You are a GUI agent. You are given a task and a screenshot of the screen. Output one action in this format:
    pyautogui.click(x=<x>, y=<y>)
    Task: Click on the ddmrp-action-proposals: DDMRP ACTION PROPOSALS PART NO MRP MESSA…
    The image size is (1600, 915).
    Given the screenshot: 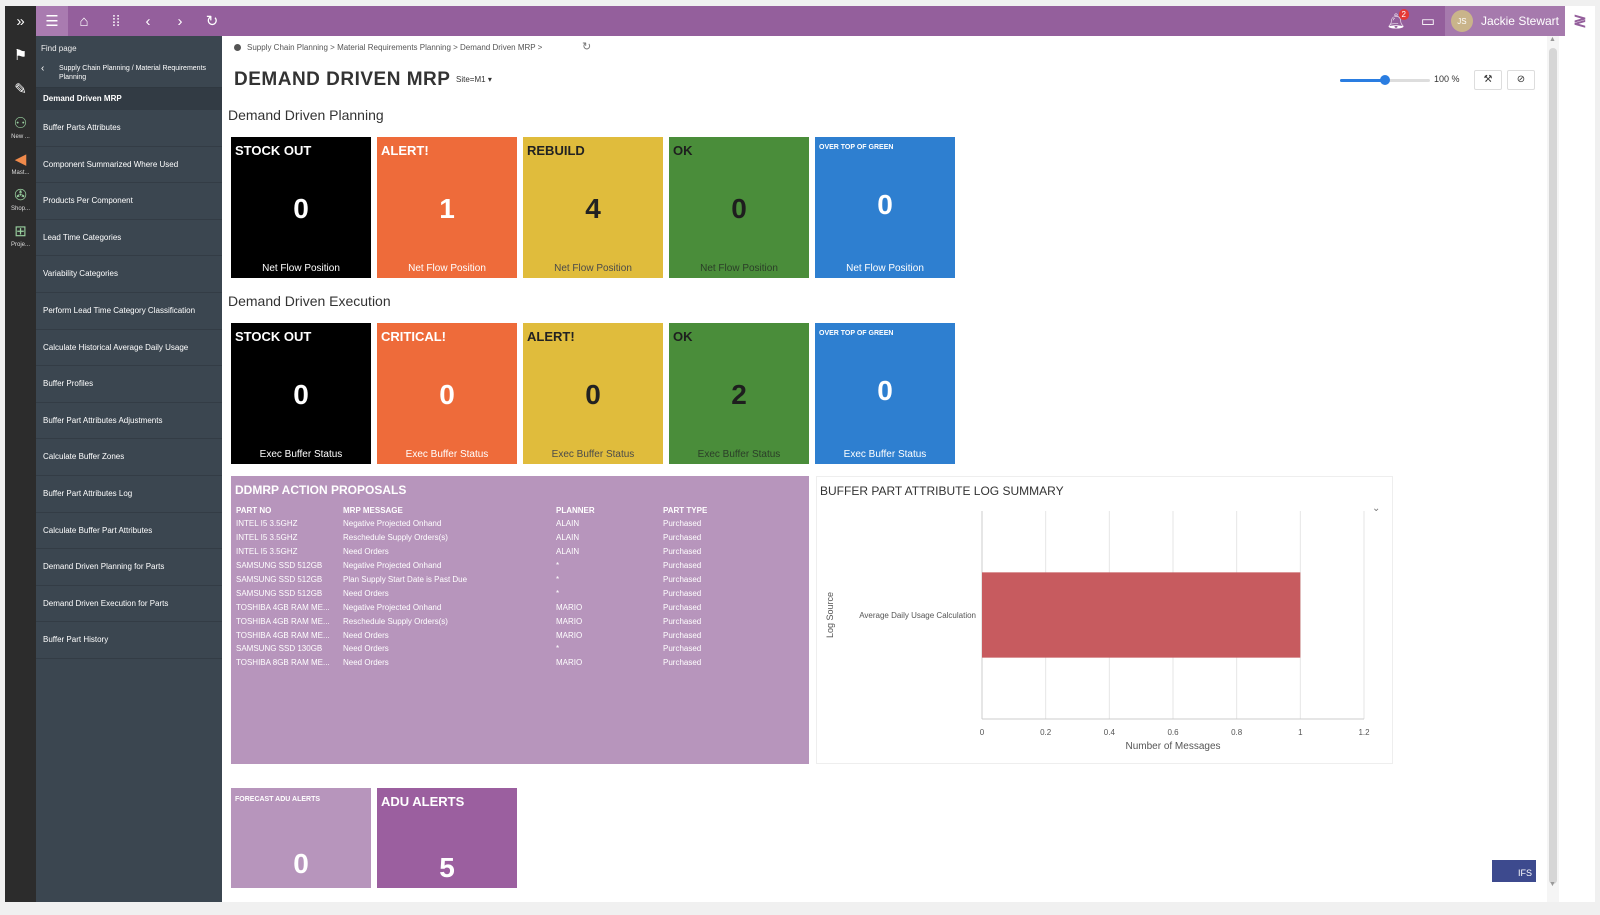 What is the action you would take?
    pyautogui.click(x=520, y=620)
    